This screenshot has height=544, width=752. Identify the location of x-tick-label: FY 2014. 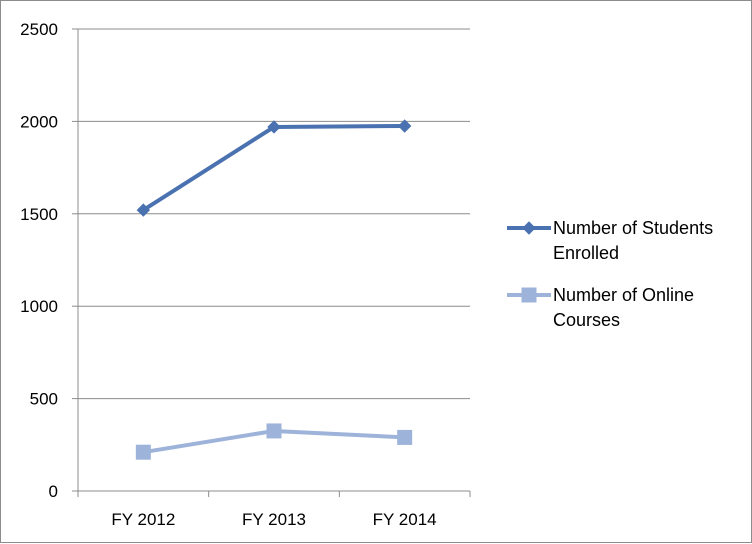
(405, 519).